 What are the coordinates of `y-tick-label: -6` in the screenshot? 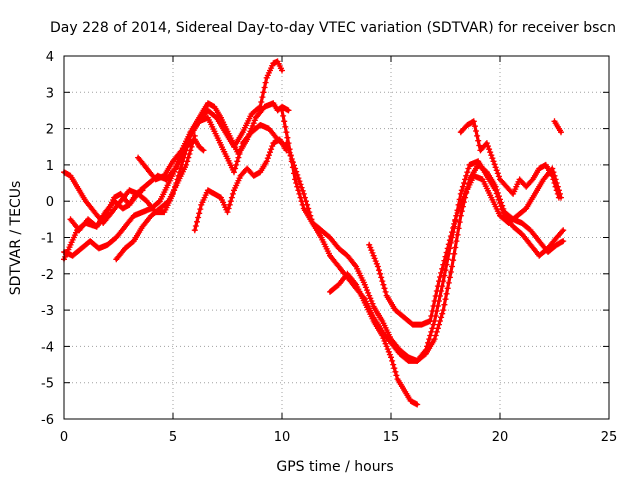 It's located at (47, 420).